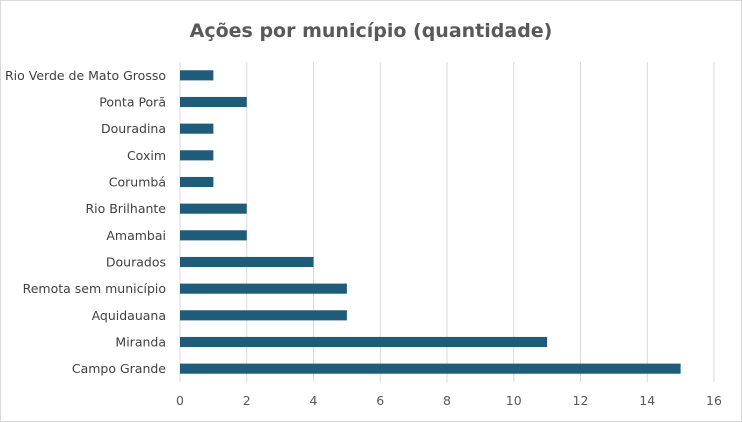  I want to click on x-tick-label: 6, so click(380, 400).